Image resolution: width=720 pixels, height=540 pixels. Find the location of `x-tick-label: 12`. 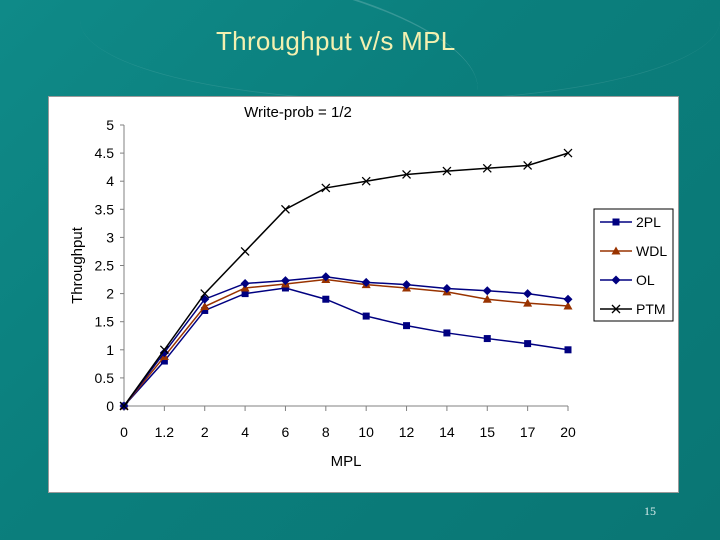

x-tick-label: 12 is located at coordinates (407, 432).